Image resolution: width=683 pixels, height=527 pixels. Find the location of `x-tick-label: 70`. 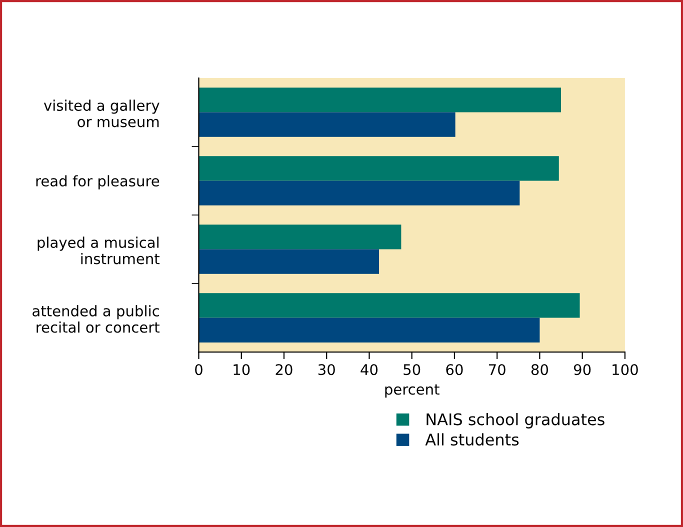

x-tick-label: 70 is located at coordinates (497, 370).